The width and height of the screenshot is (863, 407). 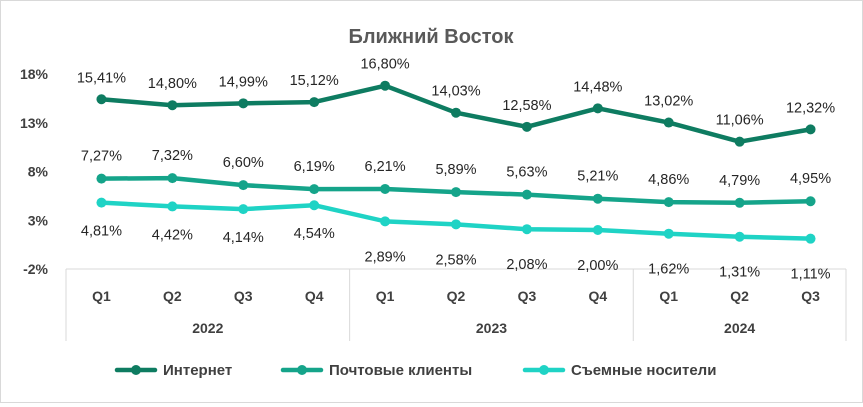 What do you see at coordinates (455, 92) in the screenshot?
I see `data-label: 14,03%` at bounding box center [455, 92].